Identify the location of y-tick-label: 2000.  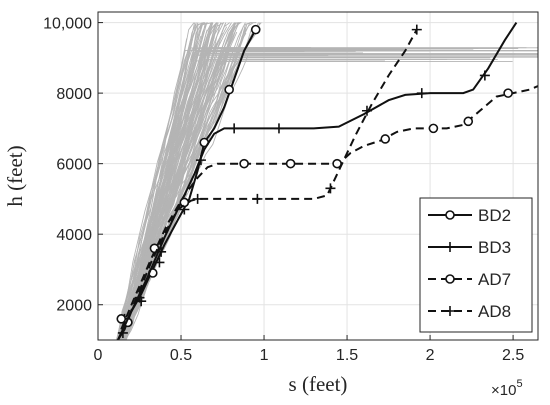
(74, 306).